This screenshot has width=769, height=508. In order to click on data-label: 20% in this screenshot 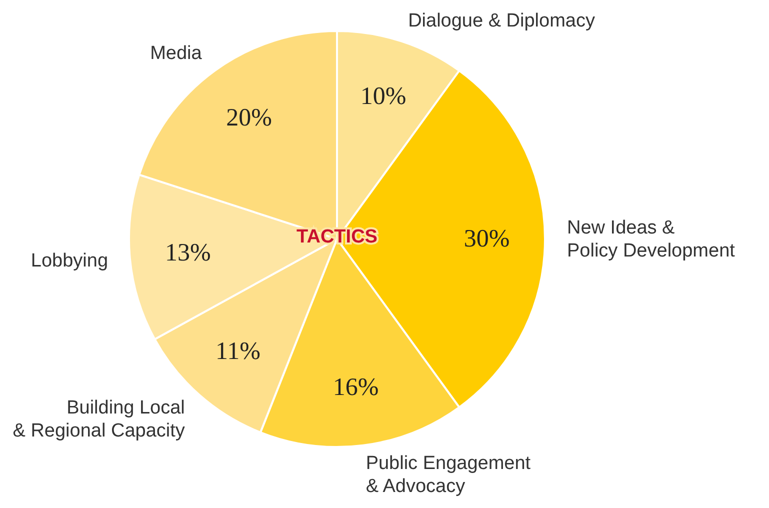, I will do `click(249, 118)`.